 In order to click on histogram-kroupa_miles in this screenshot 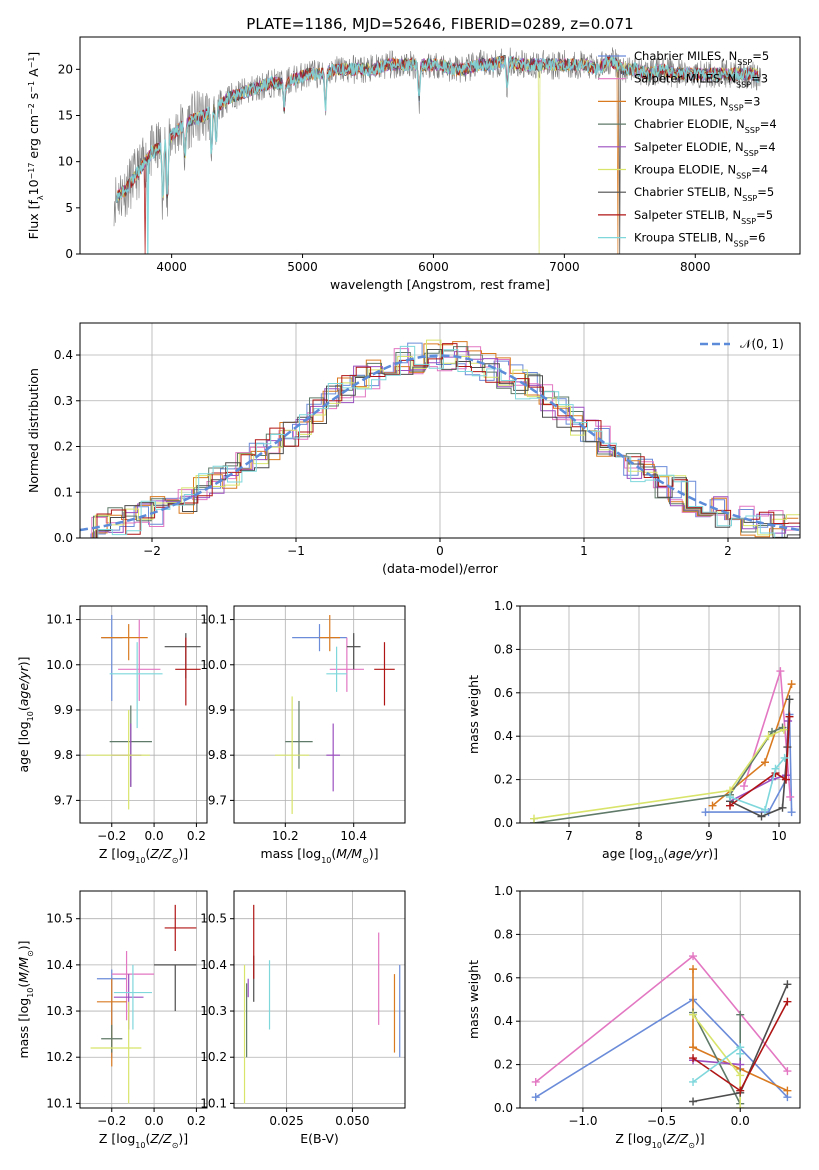, I will do `click(439, 439)`.